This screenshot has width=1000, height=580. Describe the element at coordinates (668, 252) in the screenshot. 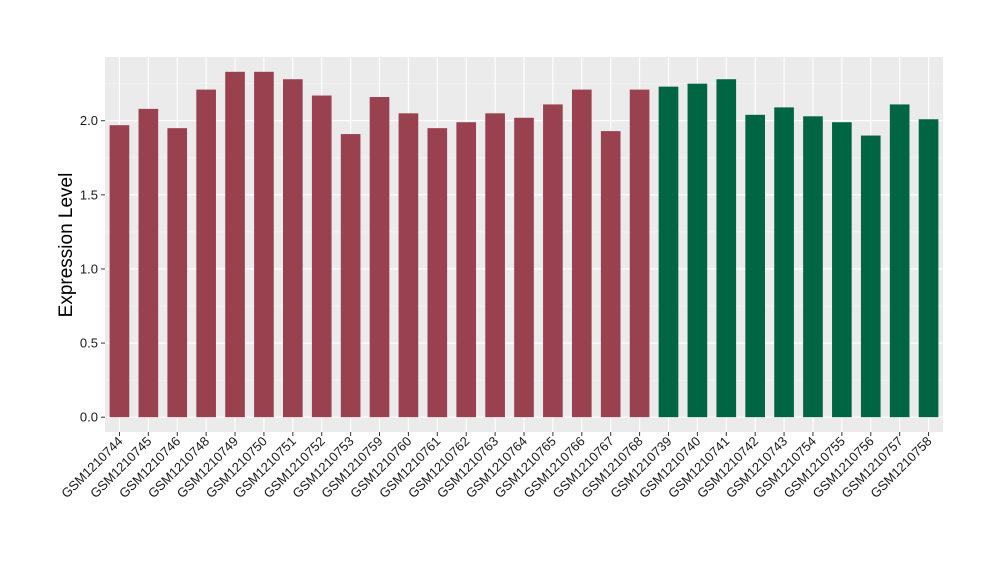

I see `bar-GSM1210739` at that location.